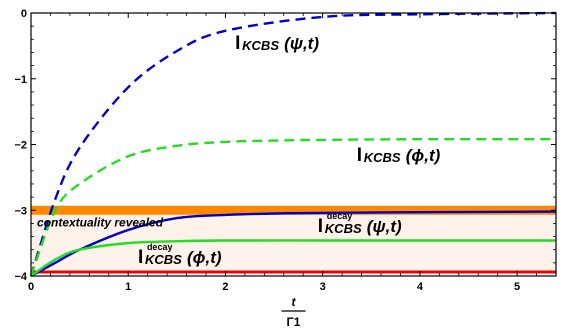 The width and height of the screenshot is (563, 335). I want to click on y-tick-label: 0, so click(24, 14).